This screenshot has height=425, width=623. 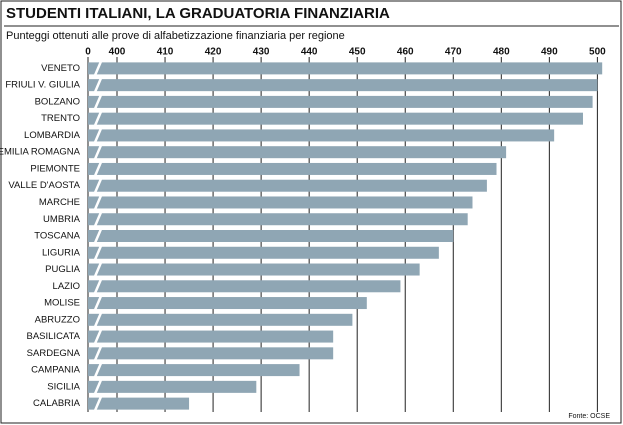 What do you see at coordinates (66, 286) in the screenshot?
I see `y-tick-label: LAZIO` at bounding box center [66, 286].